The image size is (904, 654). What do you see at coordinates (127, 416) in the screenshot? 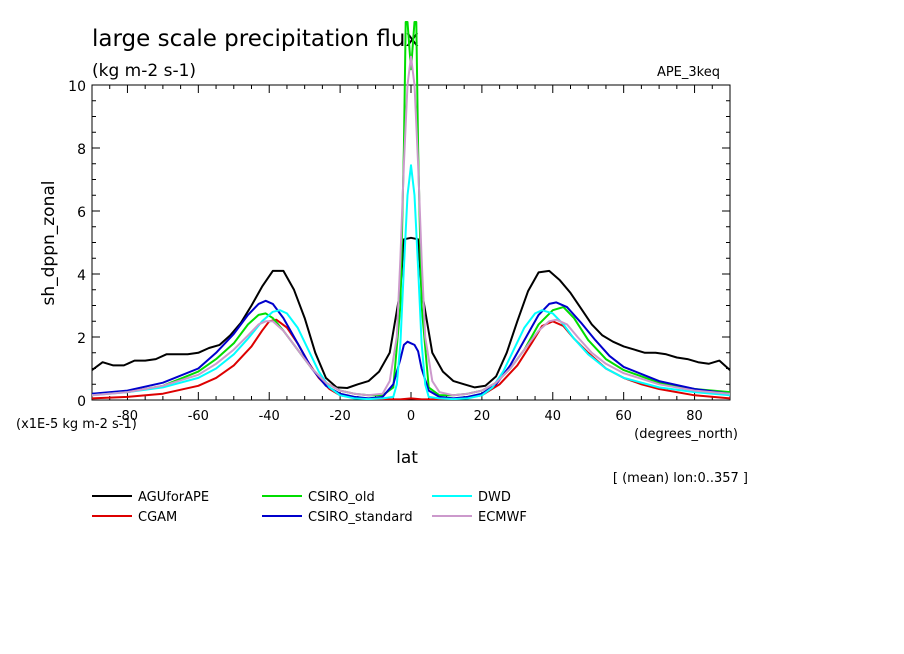
I see `x-tick-label: -80` at bounding box center [127, 416].